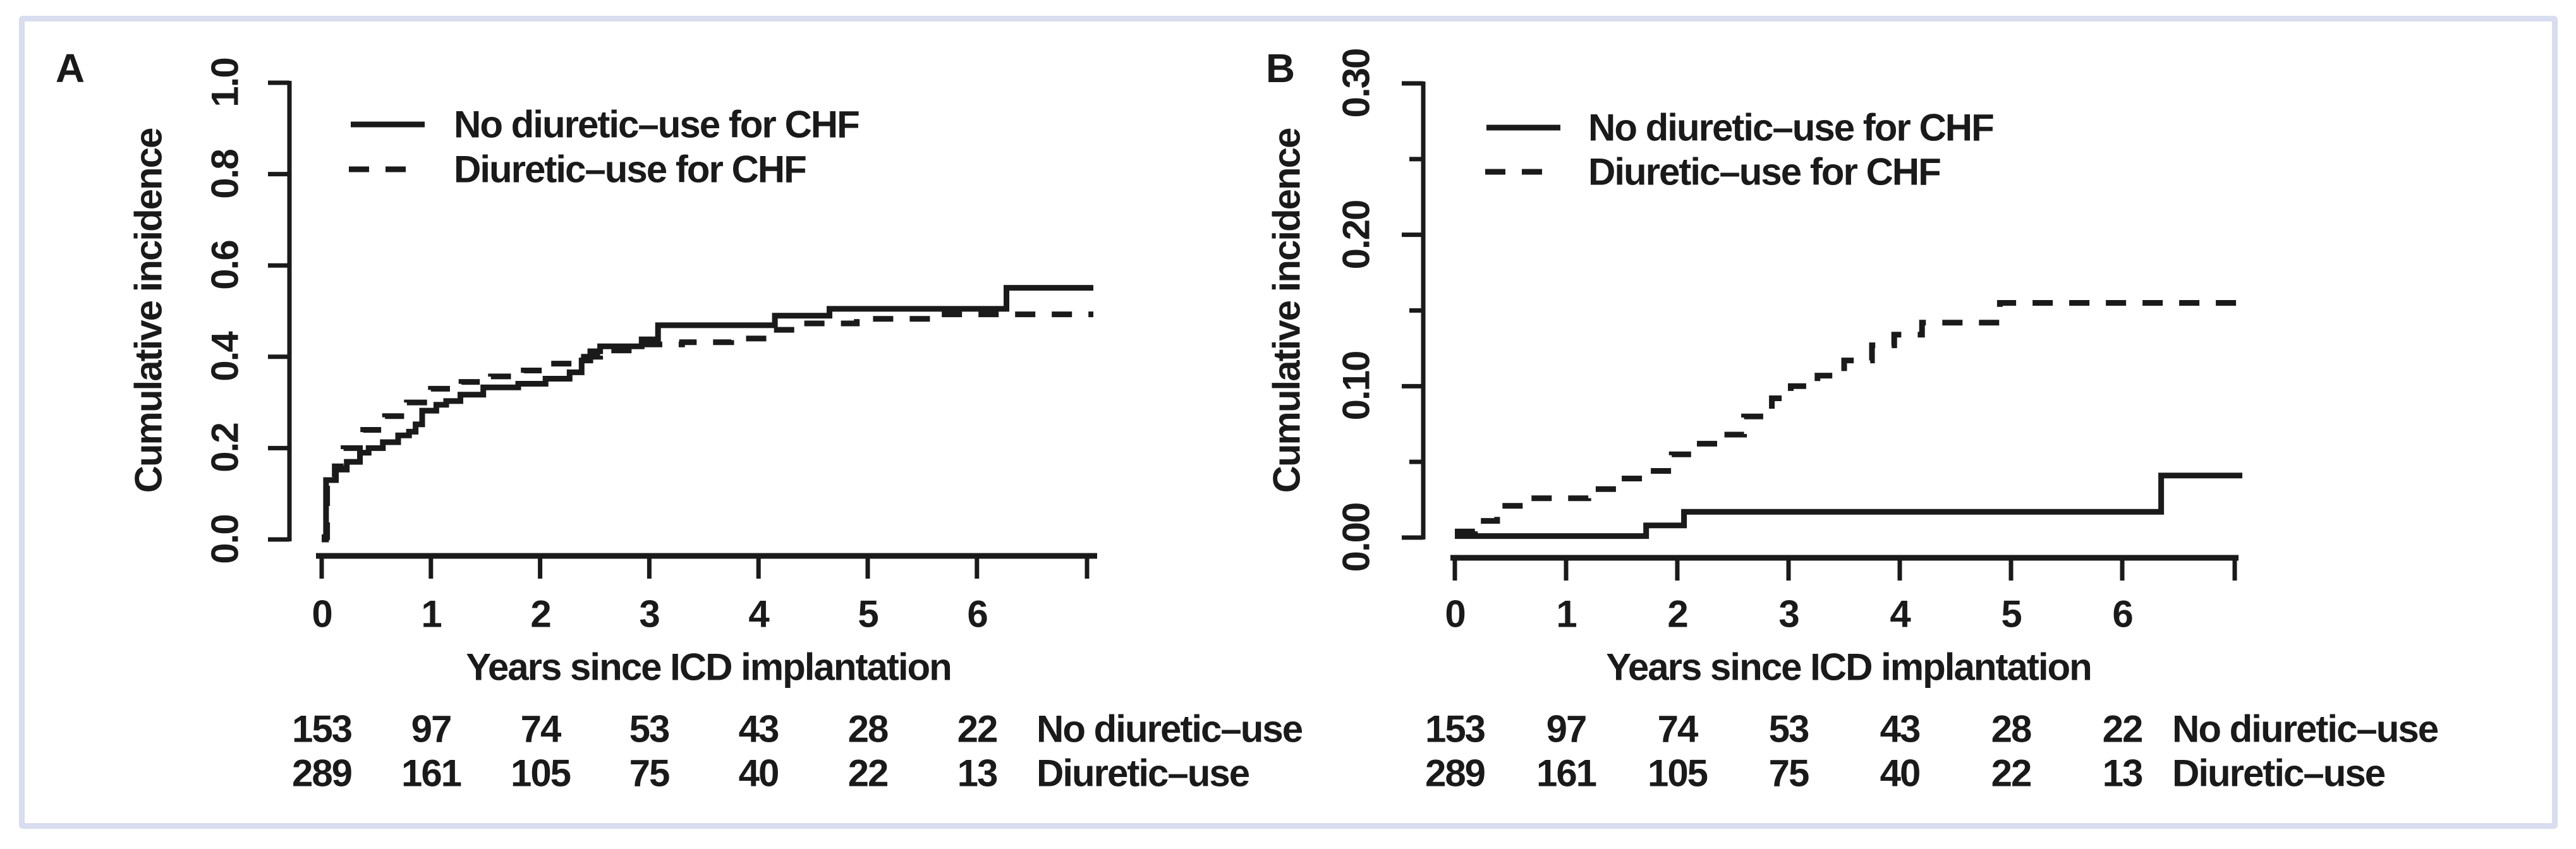  I want to click on panel-a-risk-count: 289, so click(322, 773).